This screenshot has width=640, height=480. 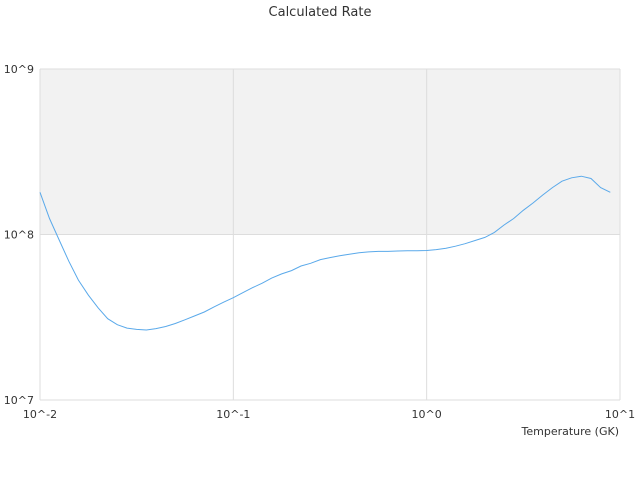 What do you see at coordinates (19, 400) in the screenshot?
I see `y-tick-label: 10^7` at bounding box center [19, 400].